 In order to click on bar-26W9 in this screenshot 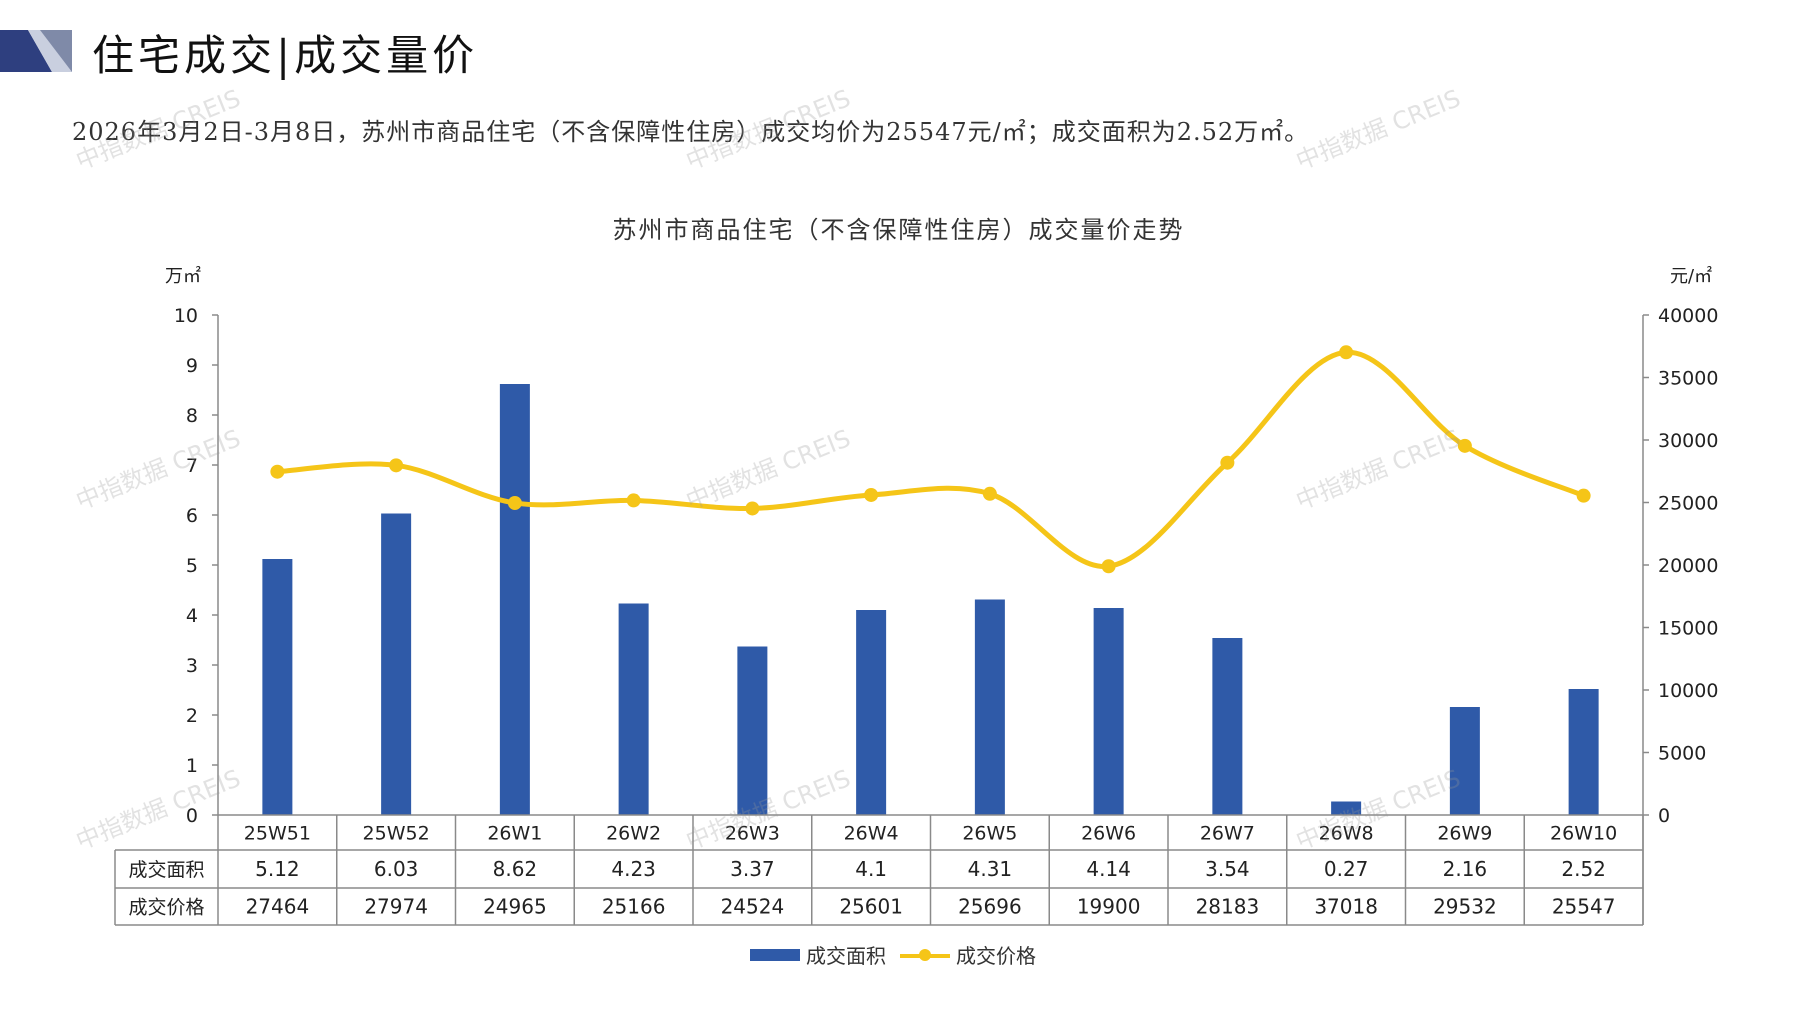, I will do `click(1464, 761)`.